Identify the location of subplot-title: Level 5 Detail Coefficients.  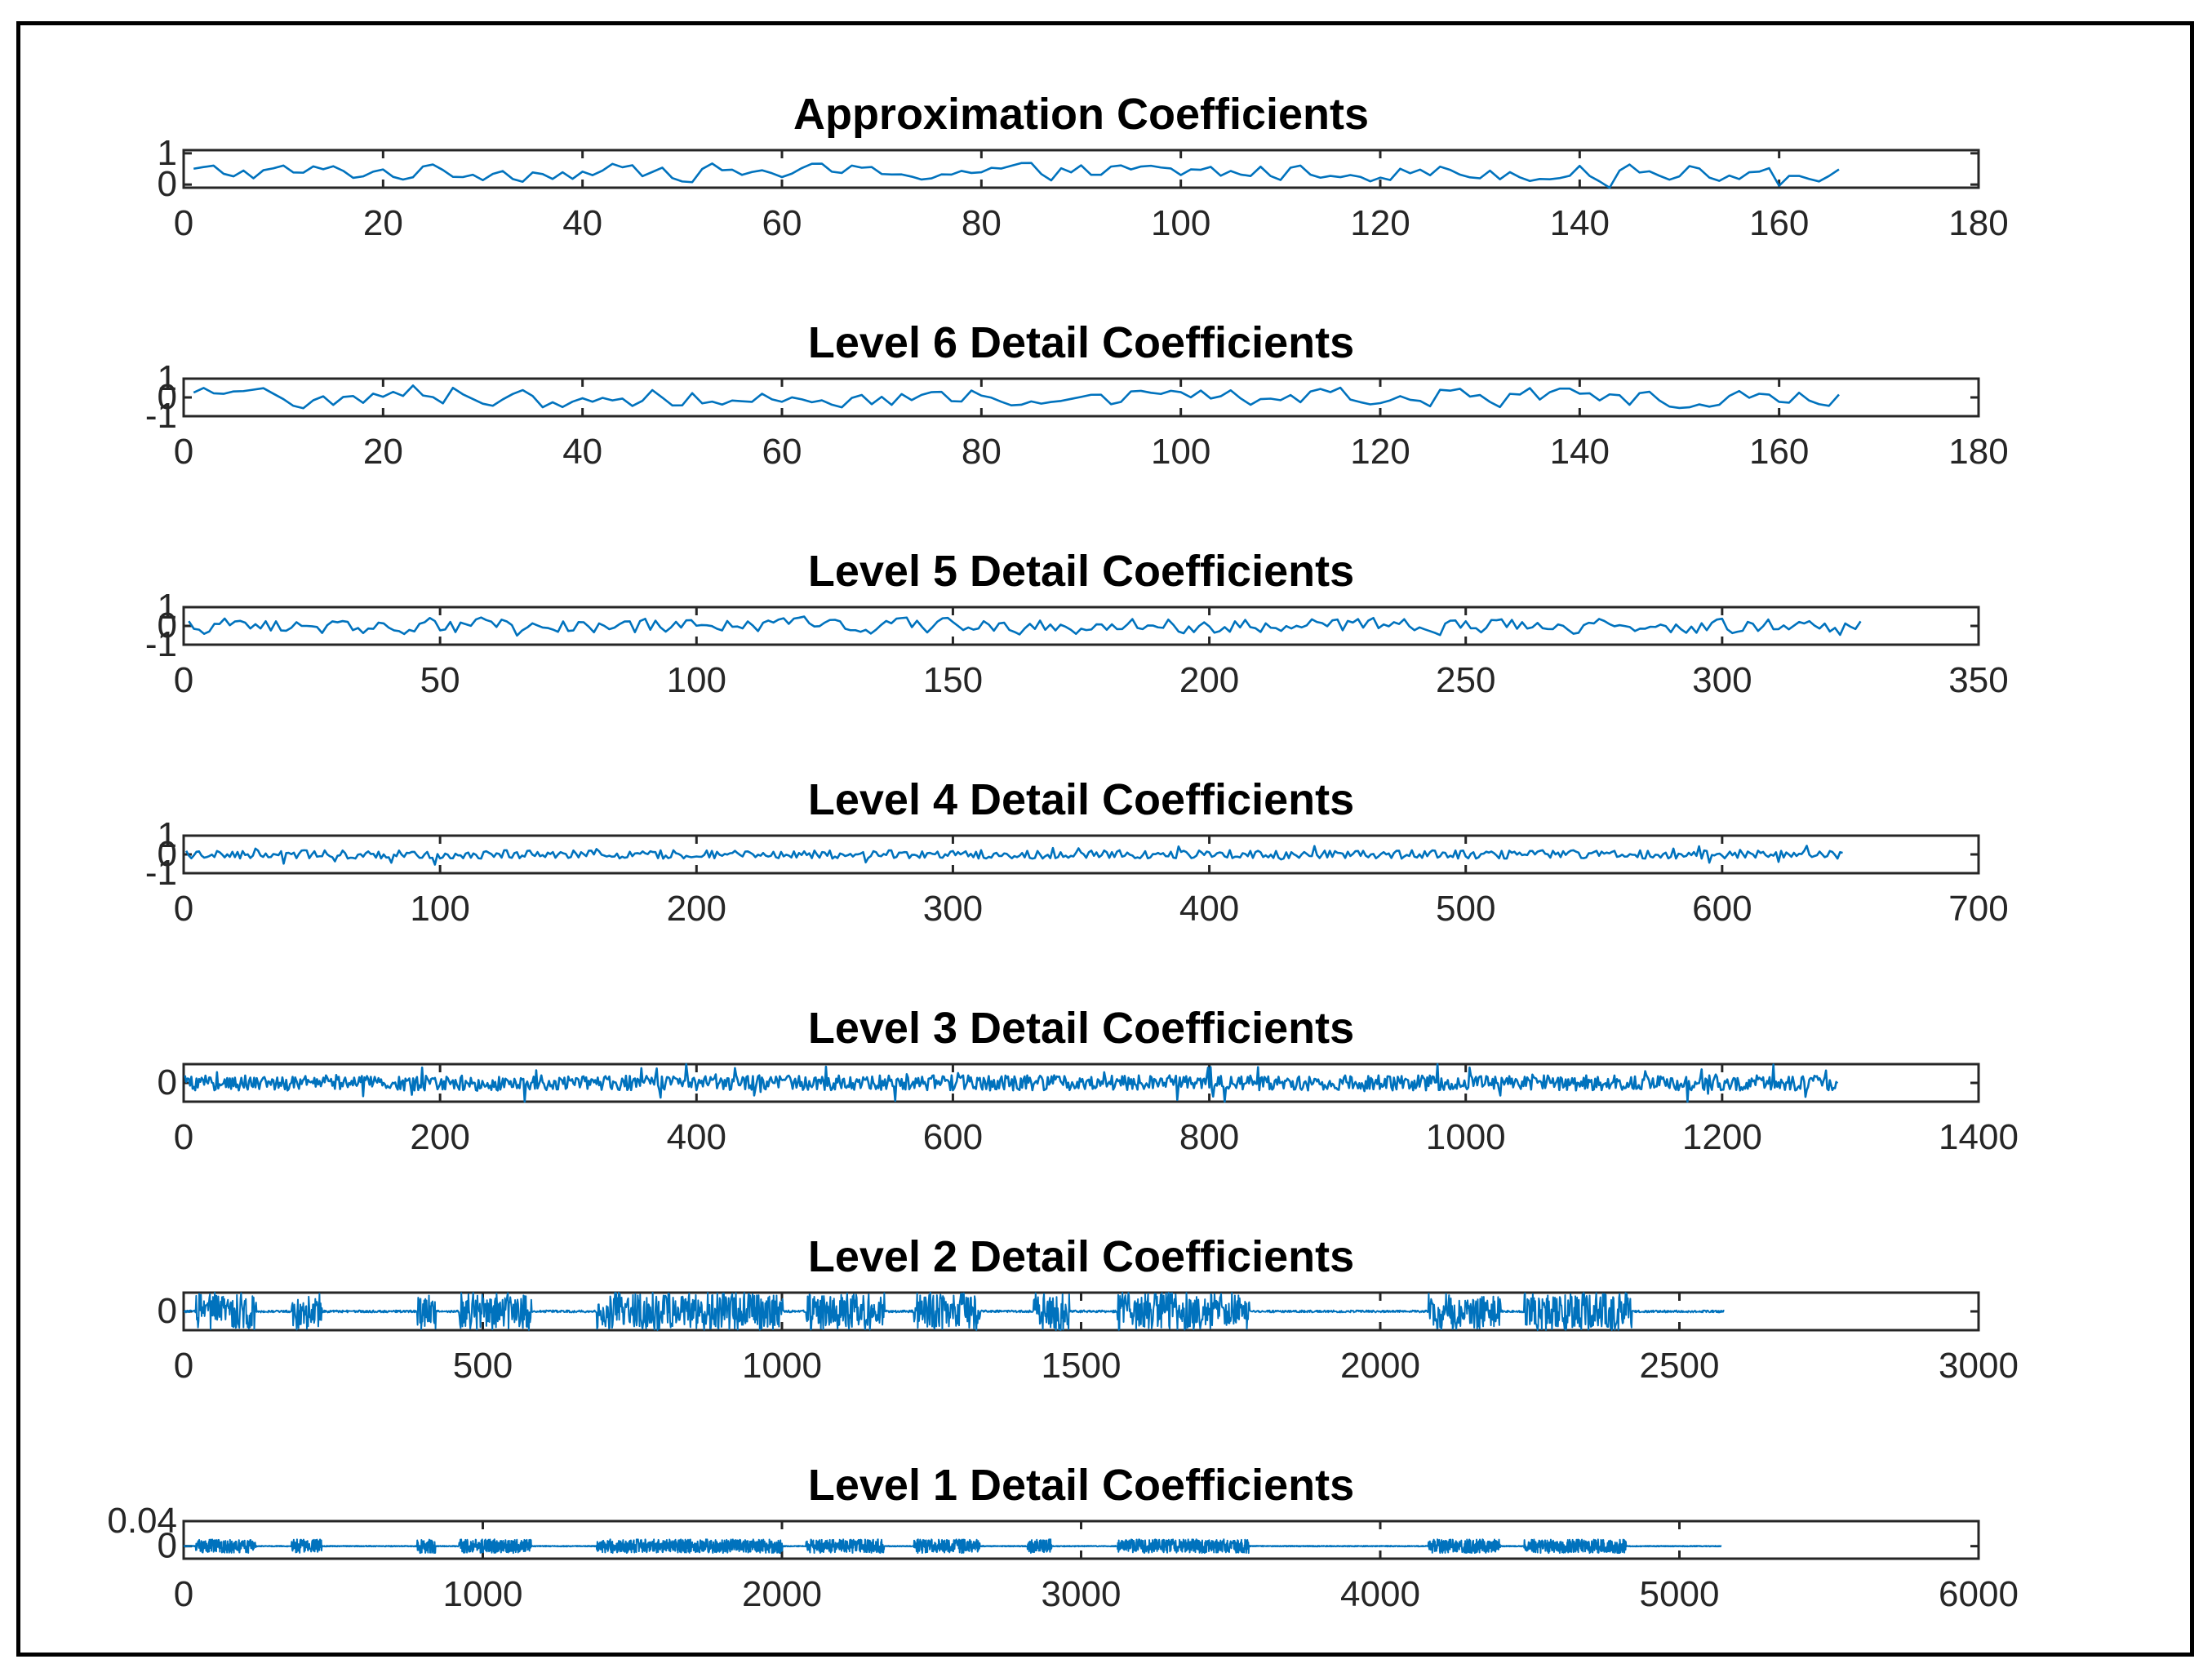
(1081, 571).